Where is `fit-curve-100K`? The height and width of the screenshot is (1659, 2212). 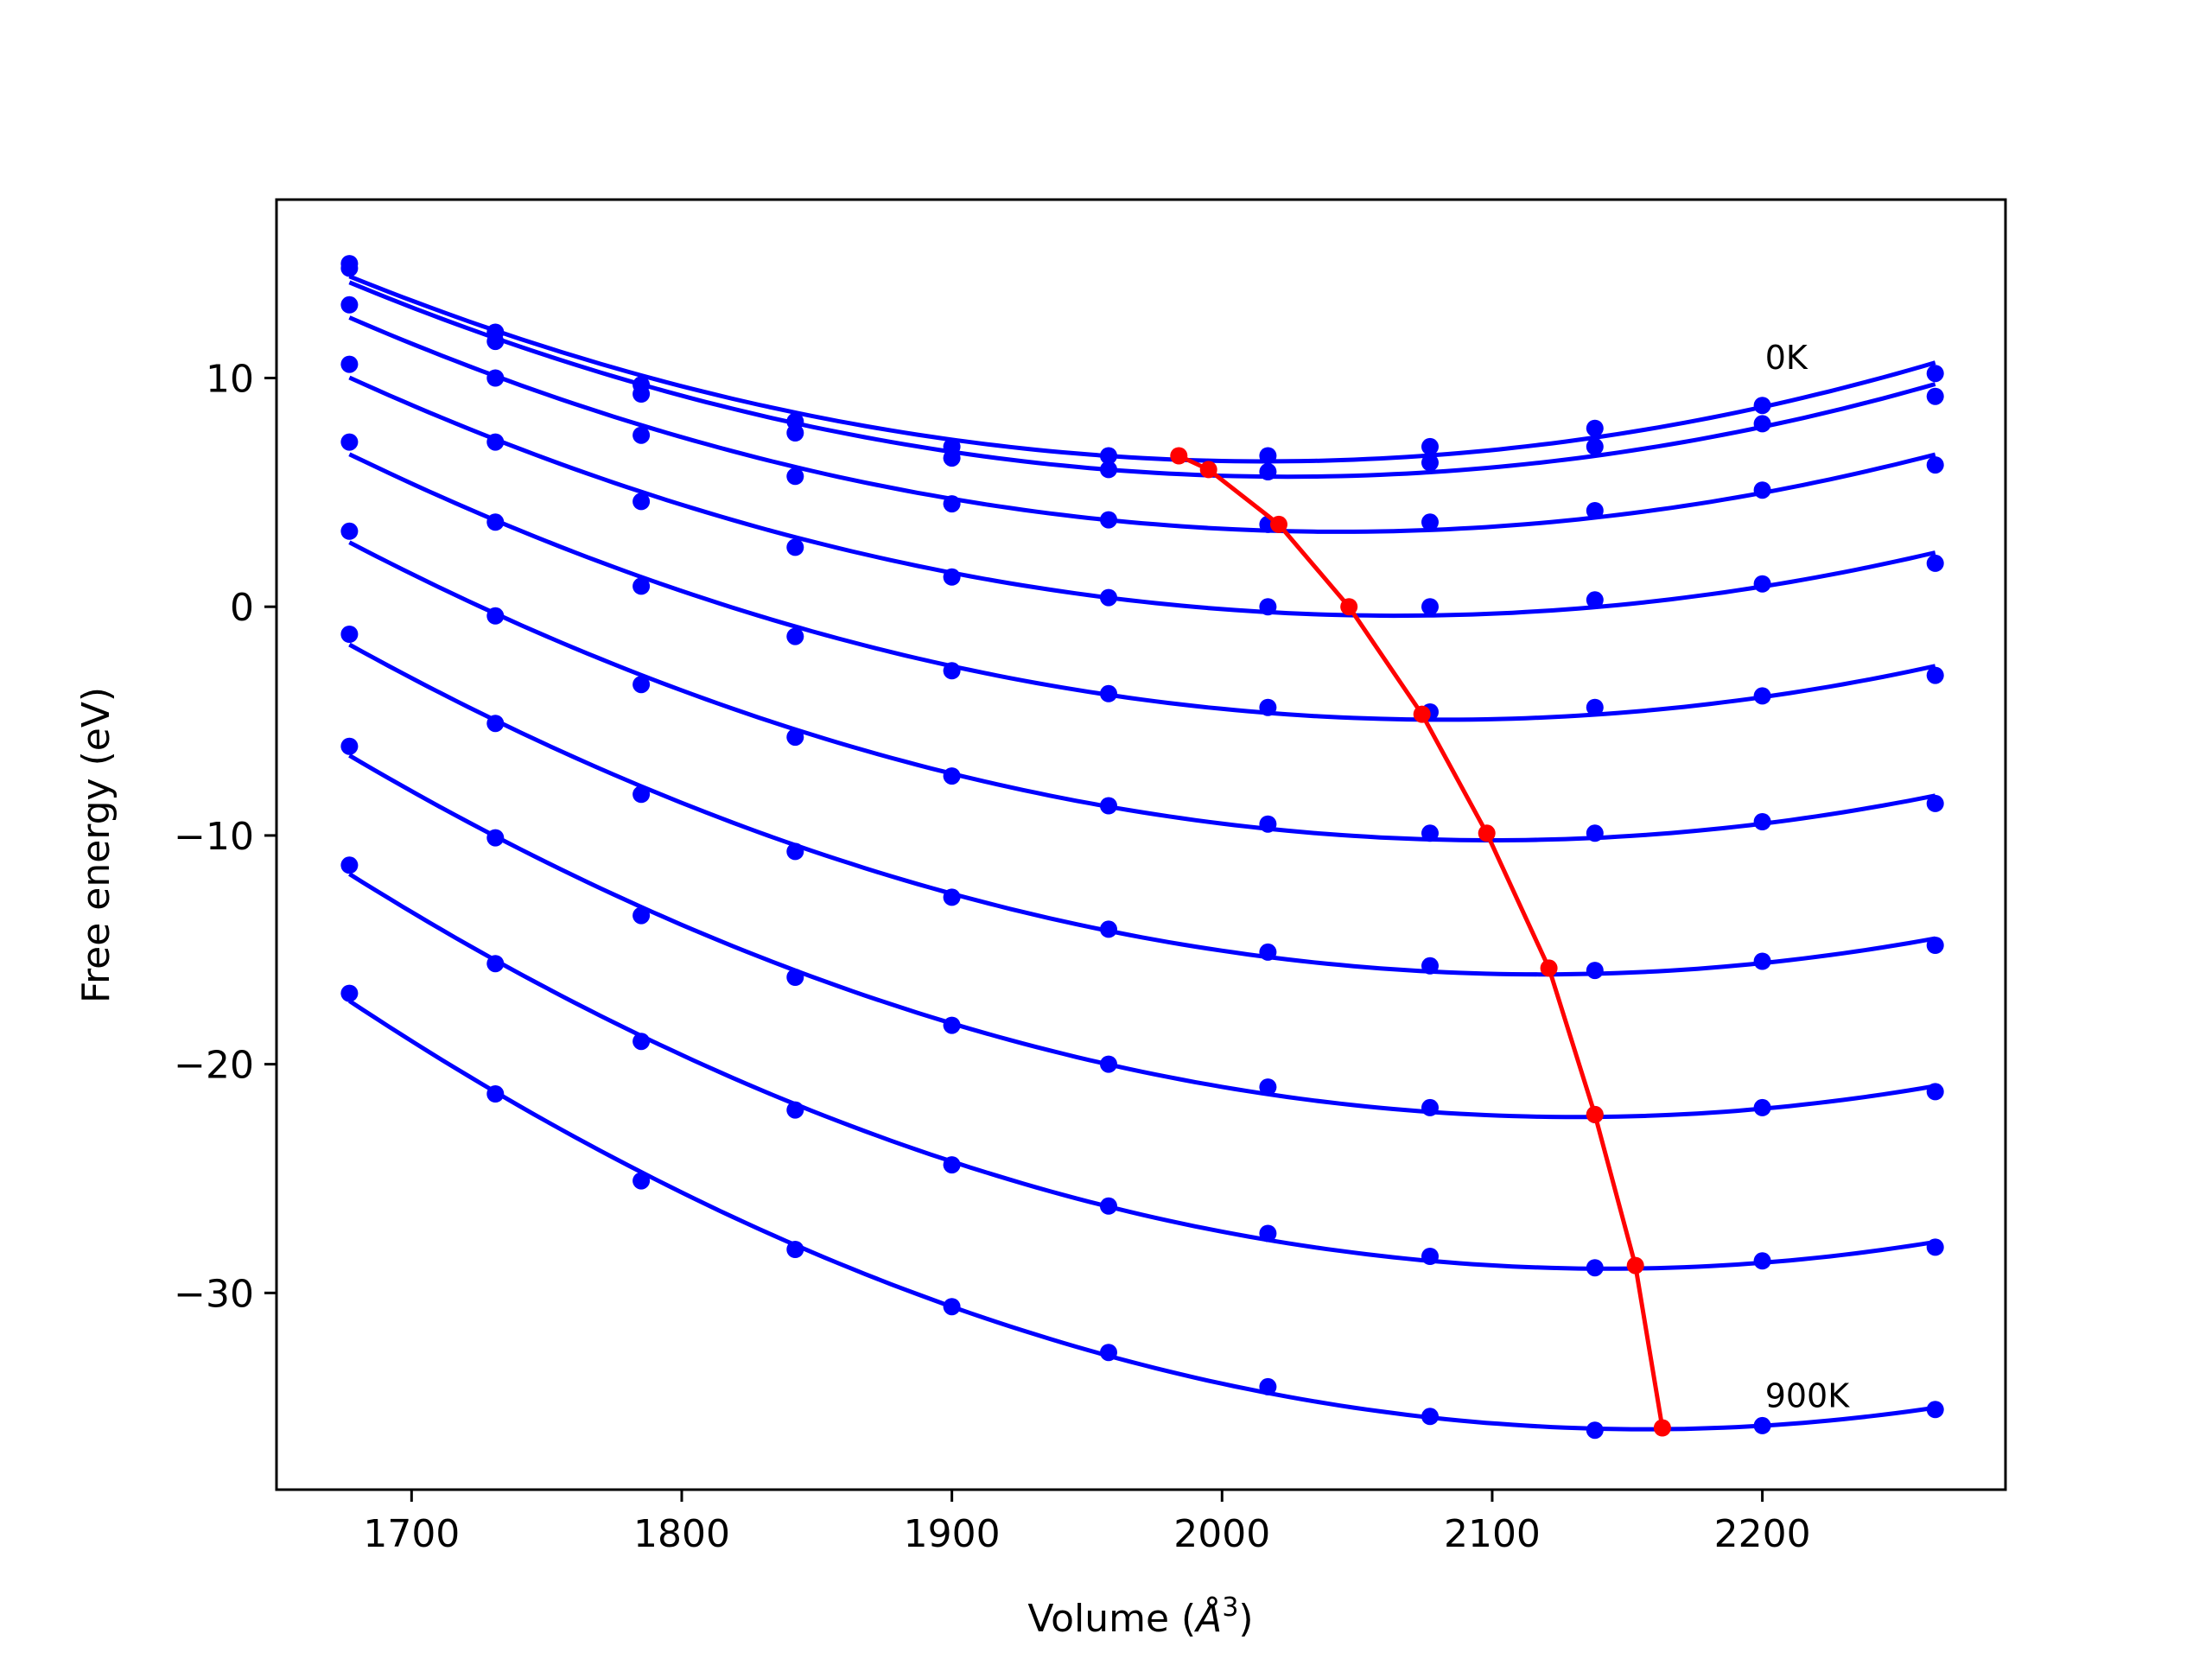
fit-curve-100K is located at coordinates (1142, 380).